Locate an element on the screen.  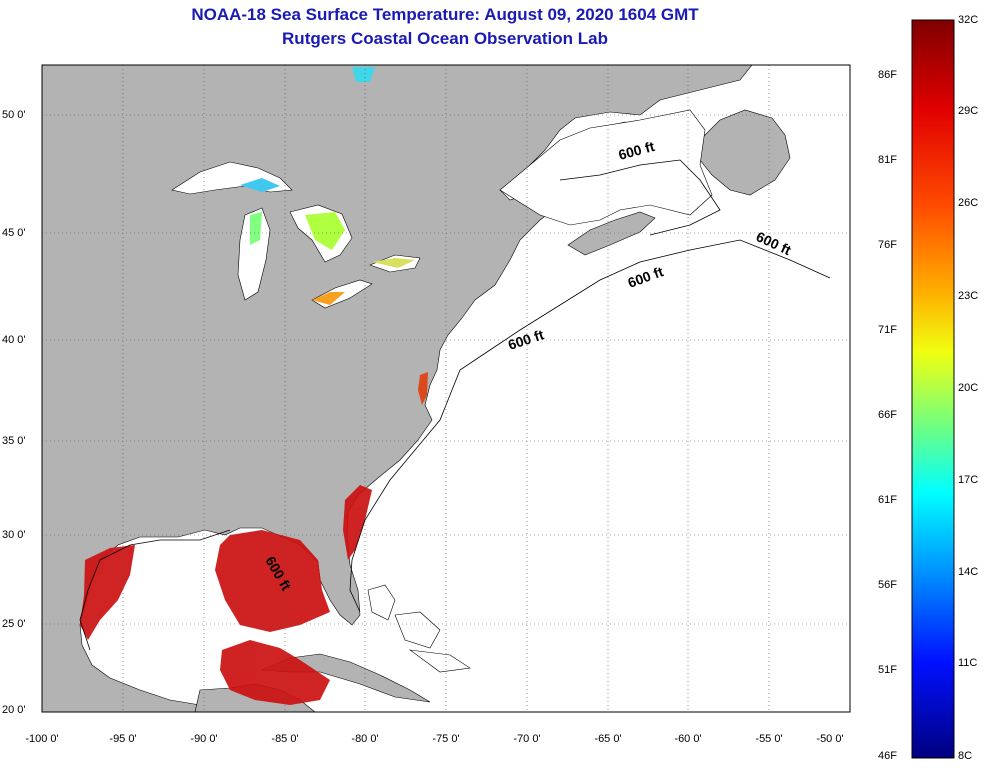
lat-label: 35 0' is located at coordinates (14, 441).